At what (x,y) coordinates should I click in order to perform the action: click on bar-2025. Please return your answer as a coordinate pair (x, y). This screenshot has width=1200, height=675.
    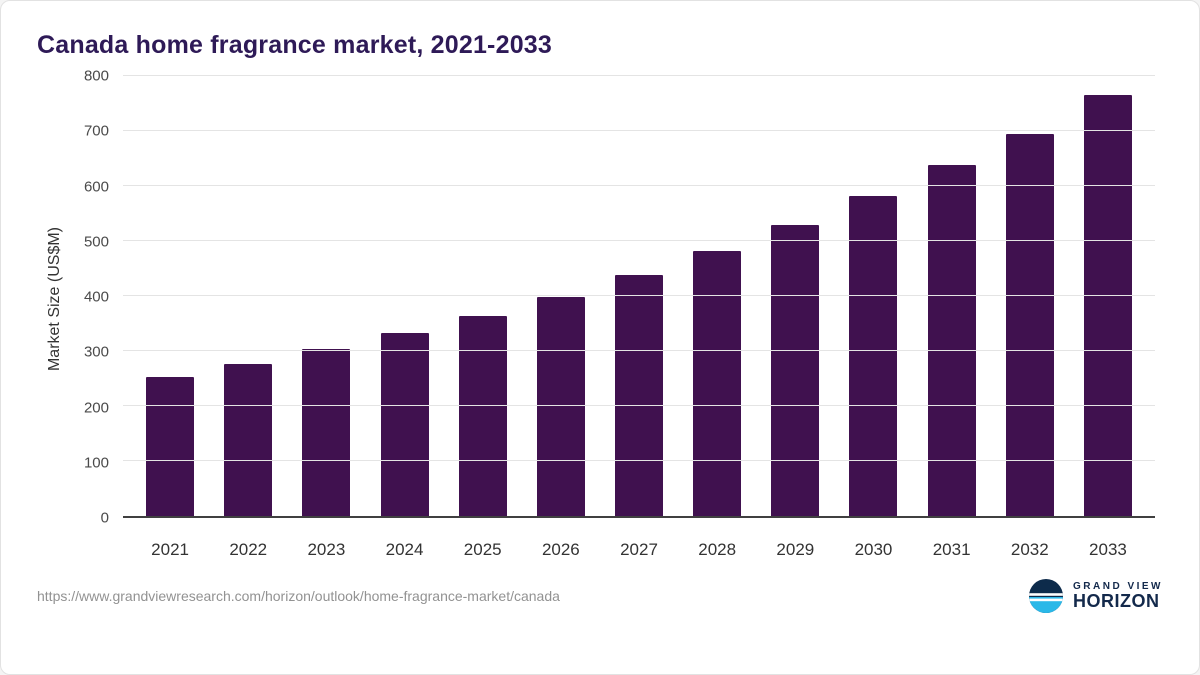
    Looking at the image, I should click on (482, 416).